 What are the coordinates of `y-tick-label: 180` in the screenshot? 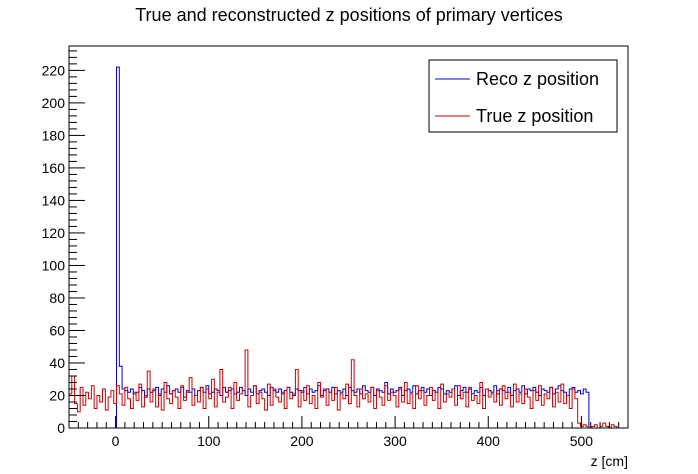 It's located at (54, 135).